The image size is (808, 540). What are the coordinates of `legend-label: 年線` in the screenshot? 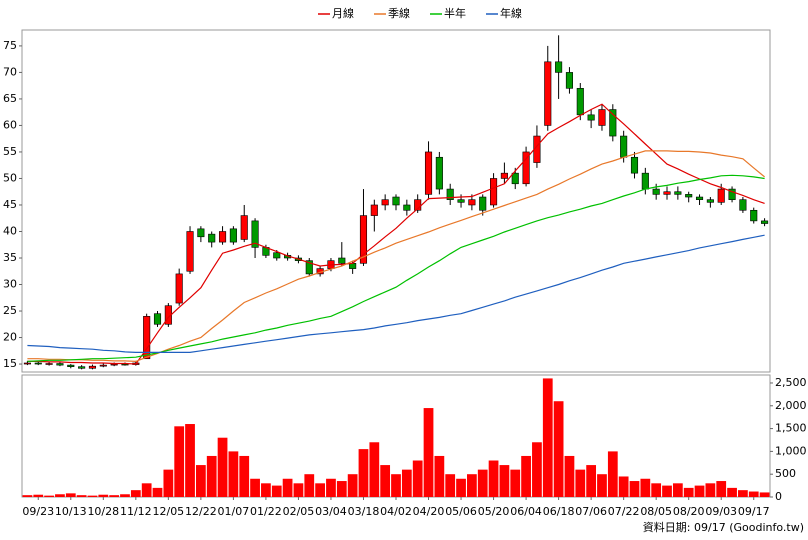 It's located at (511, 13).